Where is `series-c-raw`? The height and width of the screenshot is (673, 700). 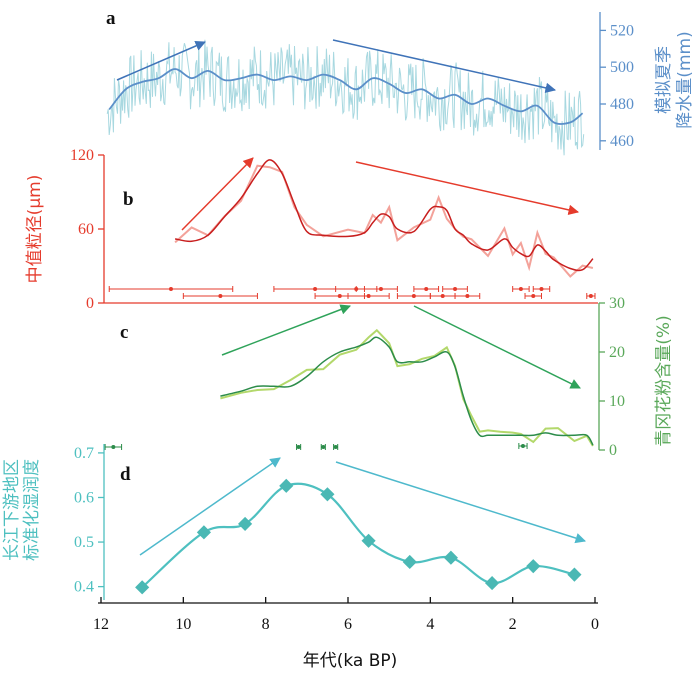
series-c-raw is located at coordinates (407, 387).